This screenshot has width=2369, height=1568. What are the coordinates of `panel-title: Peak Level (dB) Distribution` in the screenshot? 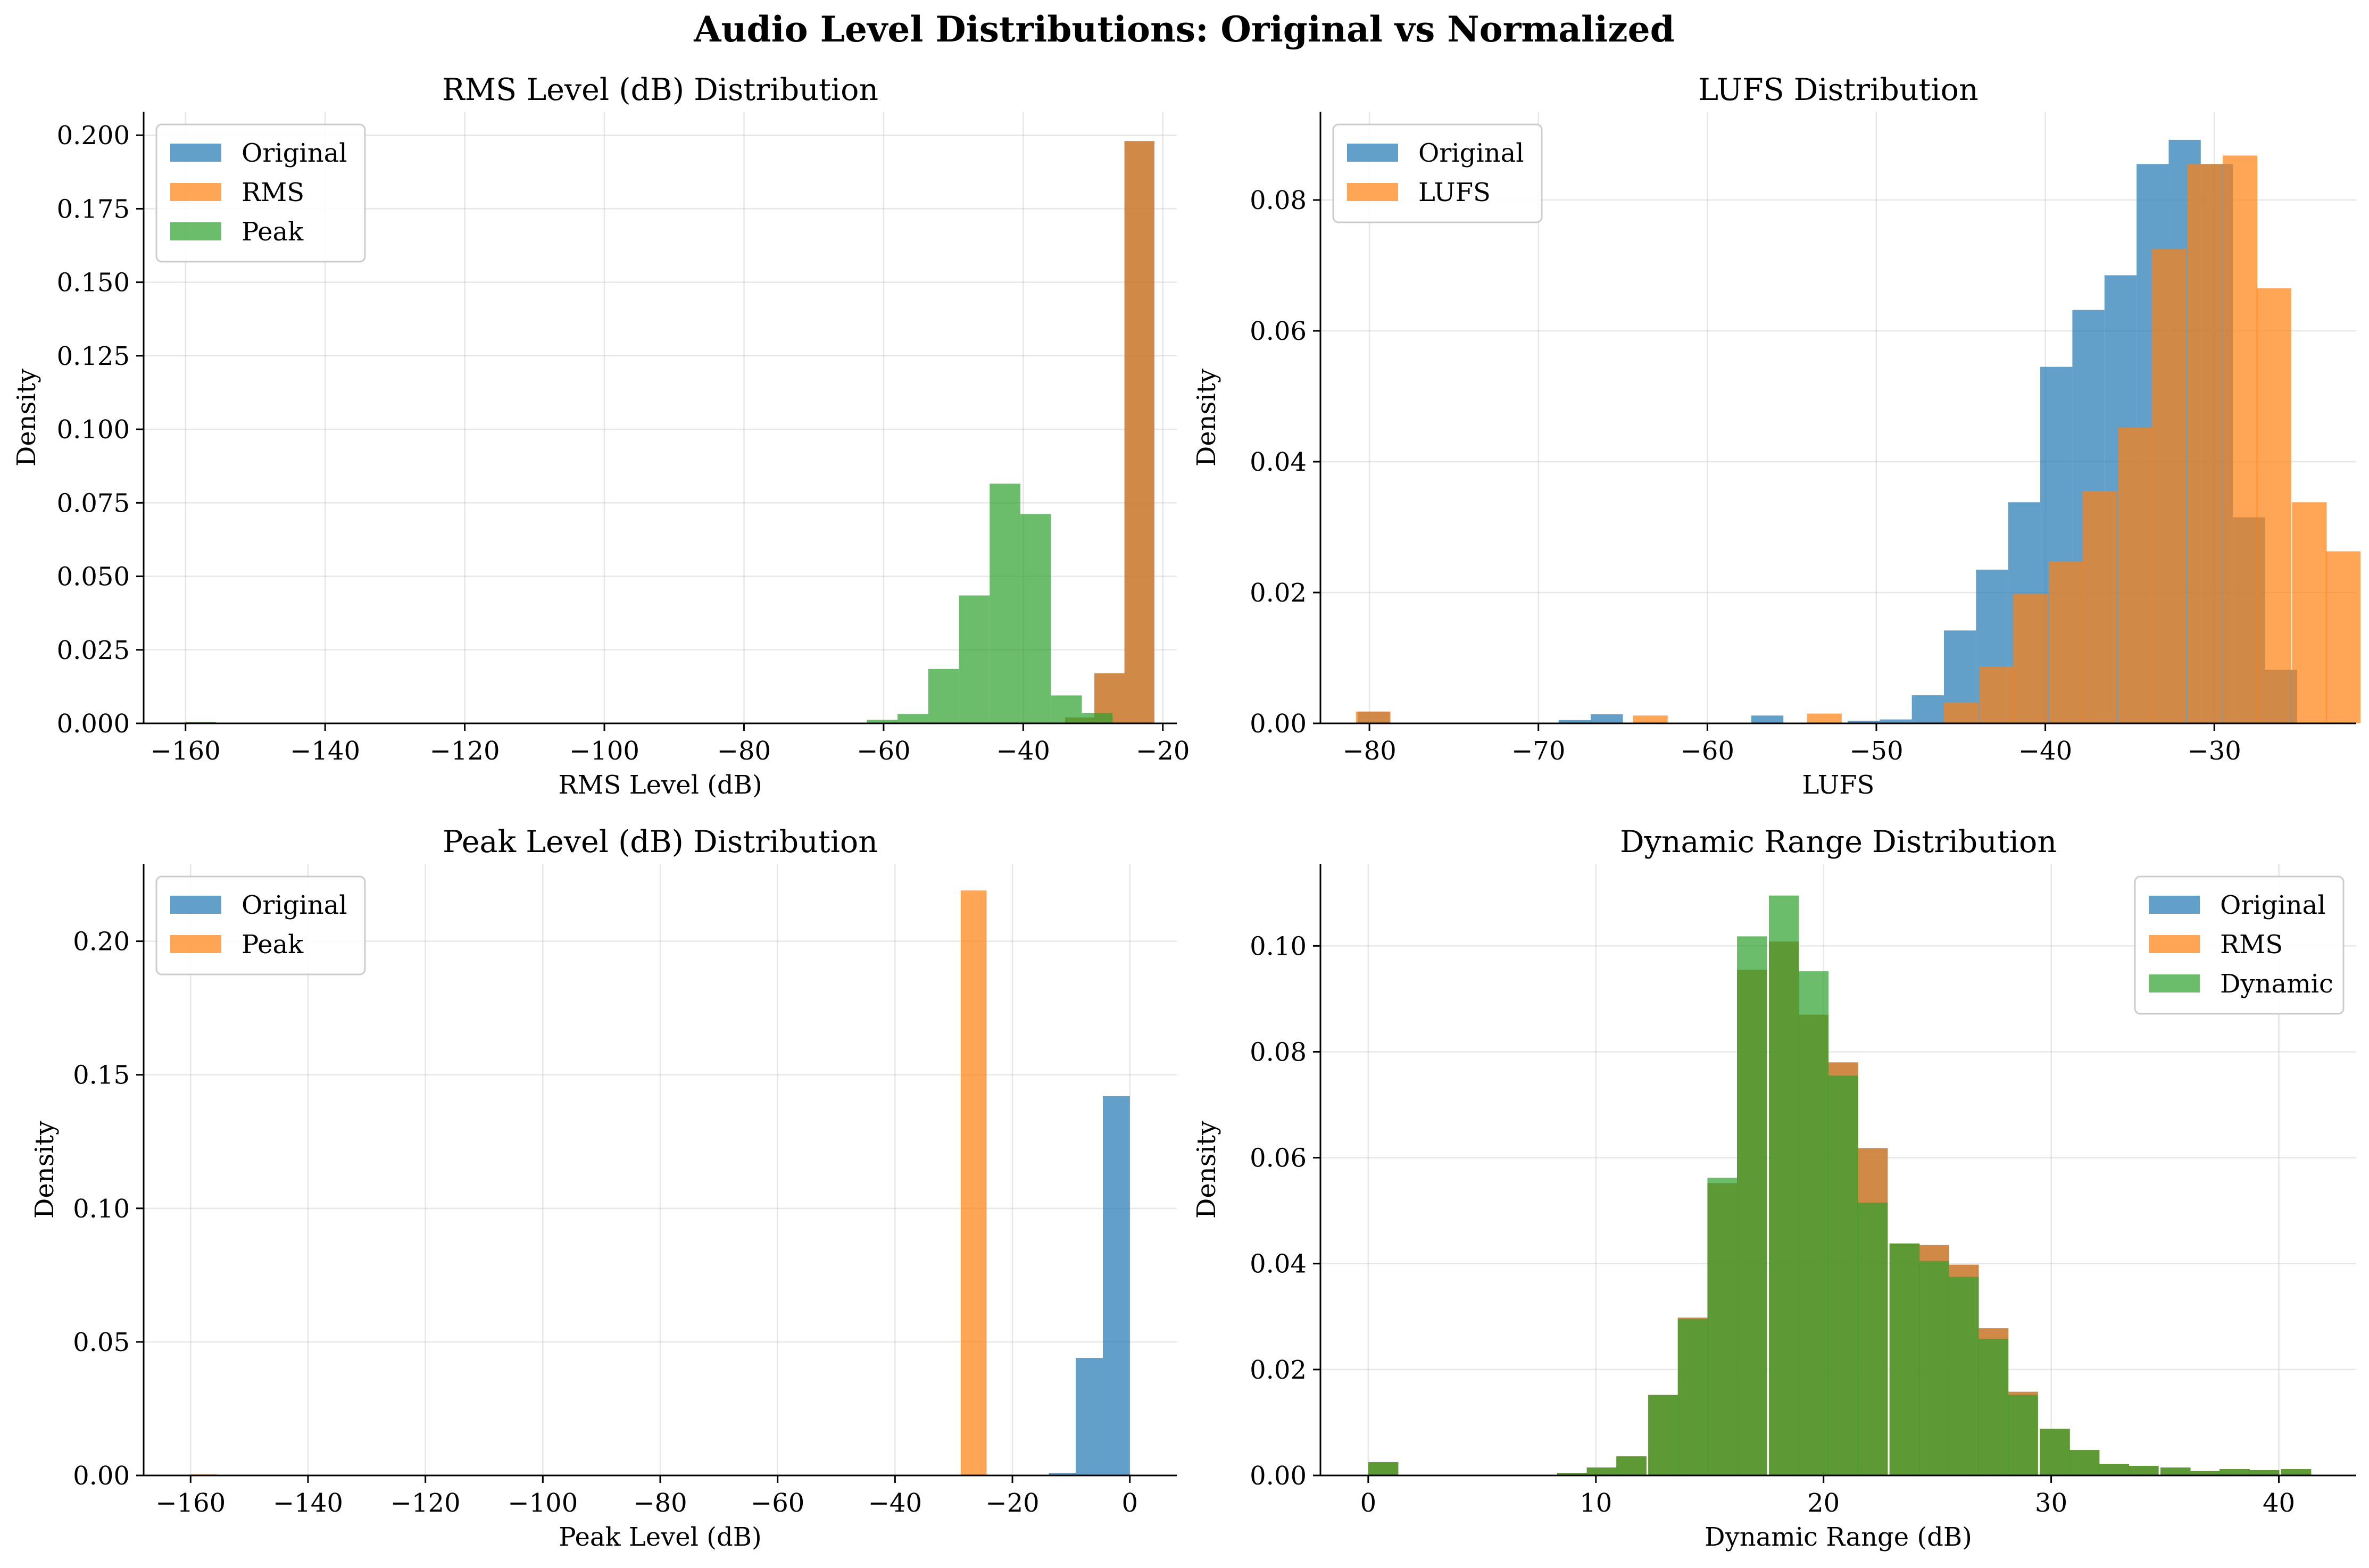 It's located at (660, 842).